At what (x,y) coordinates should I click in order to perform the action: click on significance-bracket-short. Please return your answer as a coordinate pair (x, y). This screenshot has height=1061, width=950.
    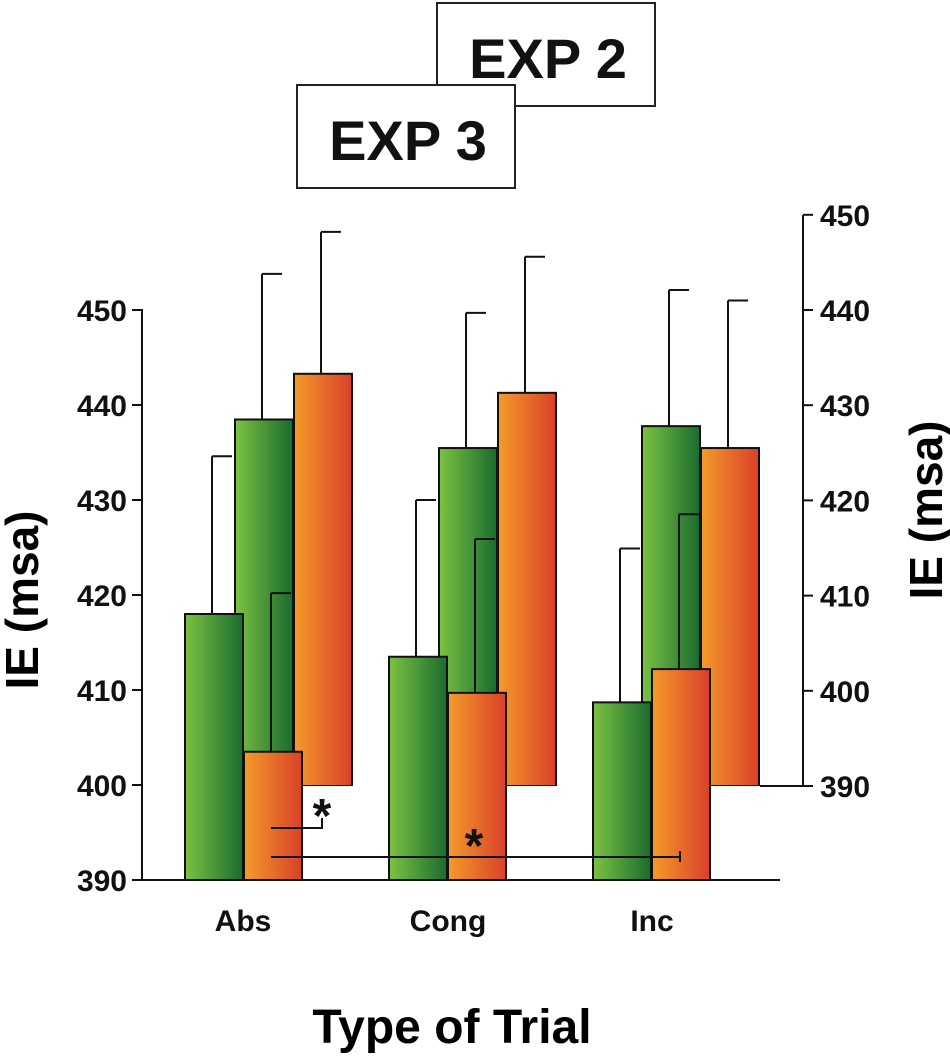
    Looking at the image, I should click on (297, 823).